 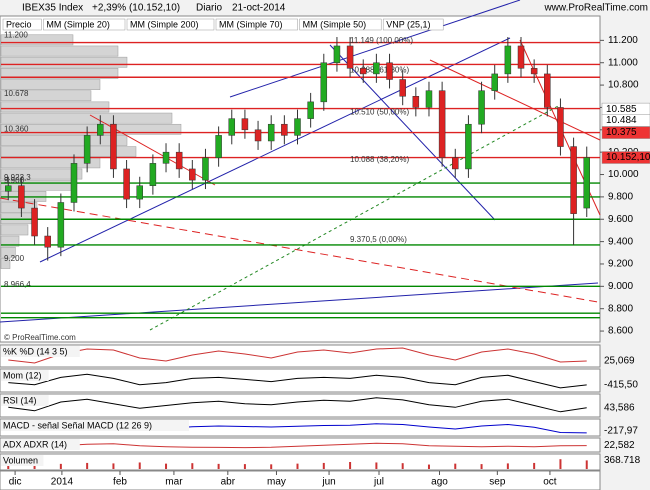 What do you see at coordinates (623, 174) in the screenshot?
I see `y-tick-label: 10.000` at bounding box center [623, 174].